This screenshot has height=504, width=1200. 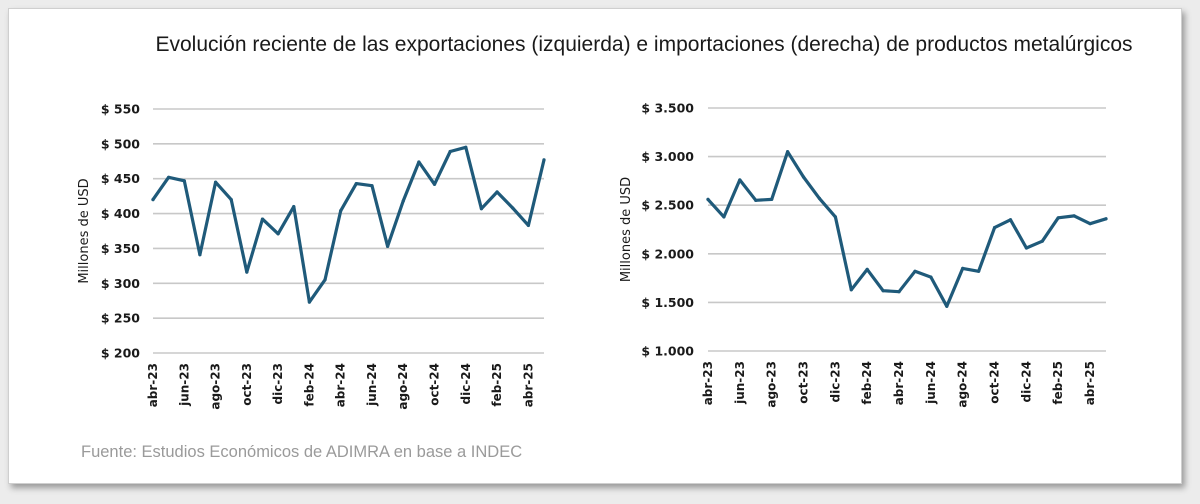 What do you see at coordinates (667, 156) in the screenshot?
I see `imports-y-tick-label: $ 3.000` at bounding box center [667, 156].